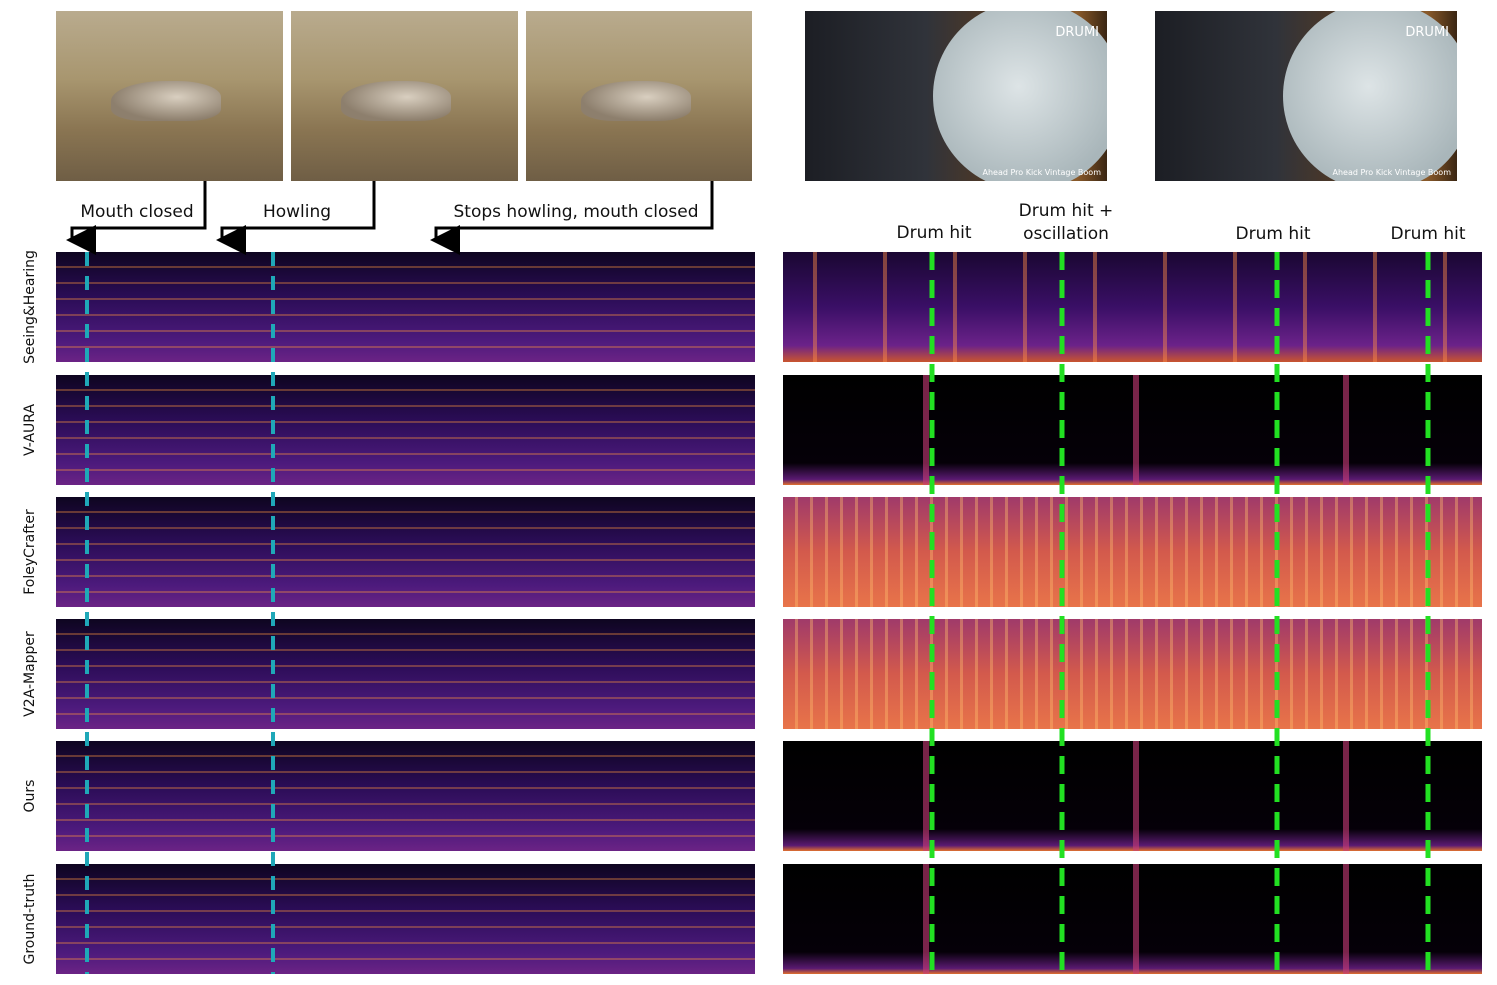  I want to click on annotation: Mouth closed, so click(137, 212).